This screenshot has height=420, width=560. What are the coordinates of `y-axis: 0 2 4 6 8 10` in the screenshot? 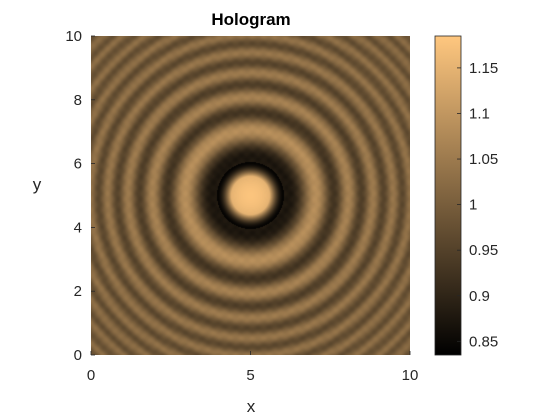 It's located at (80, 196).